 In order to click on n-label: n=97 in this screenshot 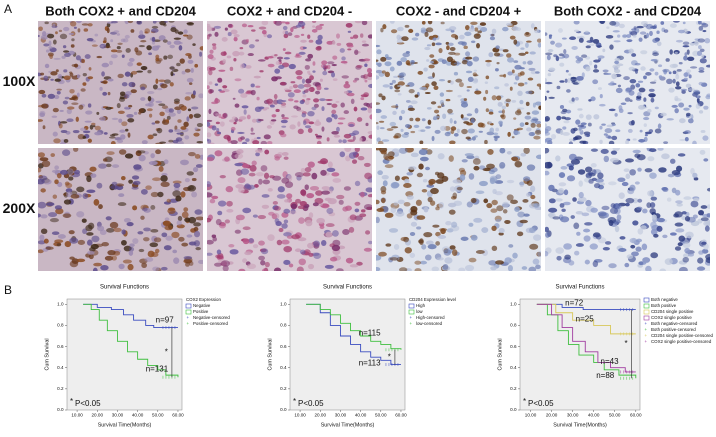, I will do `click(165, 320)`.